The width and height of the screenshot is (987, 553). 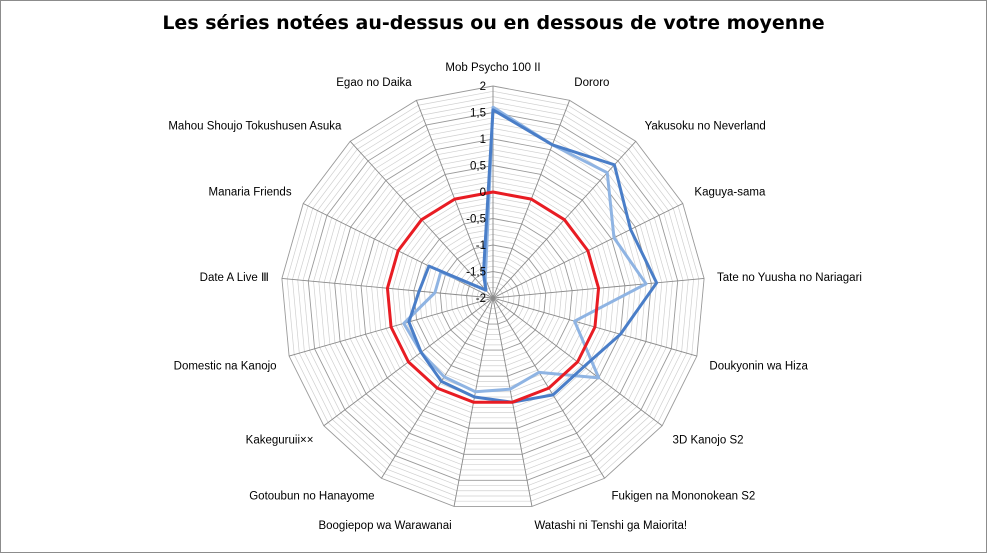 I want to click on category-label: Mahou Shoujo Tokushusen Asuka, so click(x=255, y=127).